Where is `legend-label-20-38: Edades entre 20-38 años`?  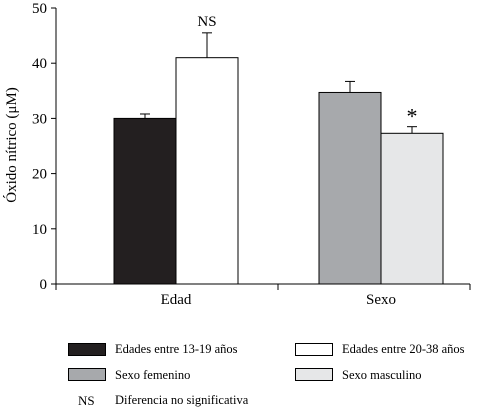
legend-label-20-38: Edades entre 20-38 años is located at coordinates (403, 349).